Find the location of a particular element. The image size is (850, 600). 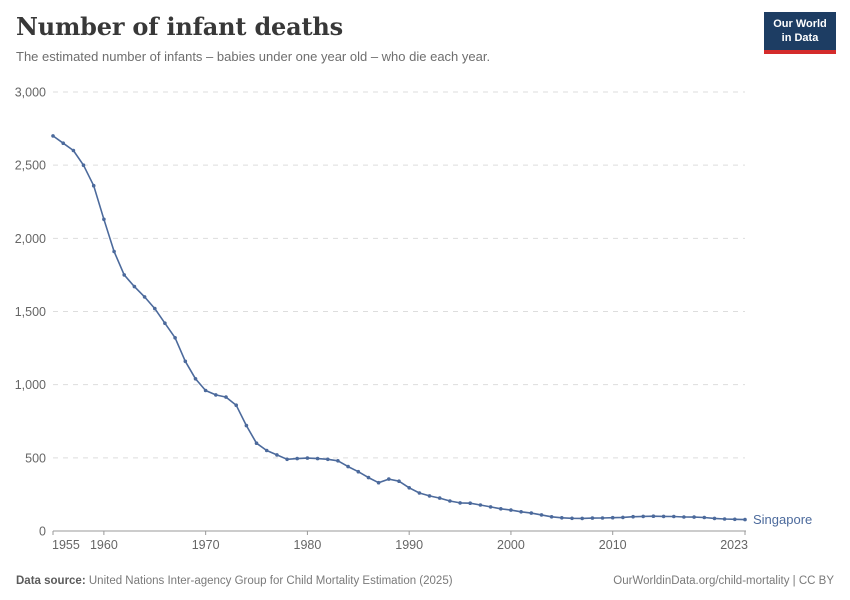

y-tick-label: 2,000 is located at coordinates (30, 239).